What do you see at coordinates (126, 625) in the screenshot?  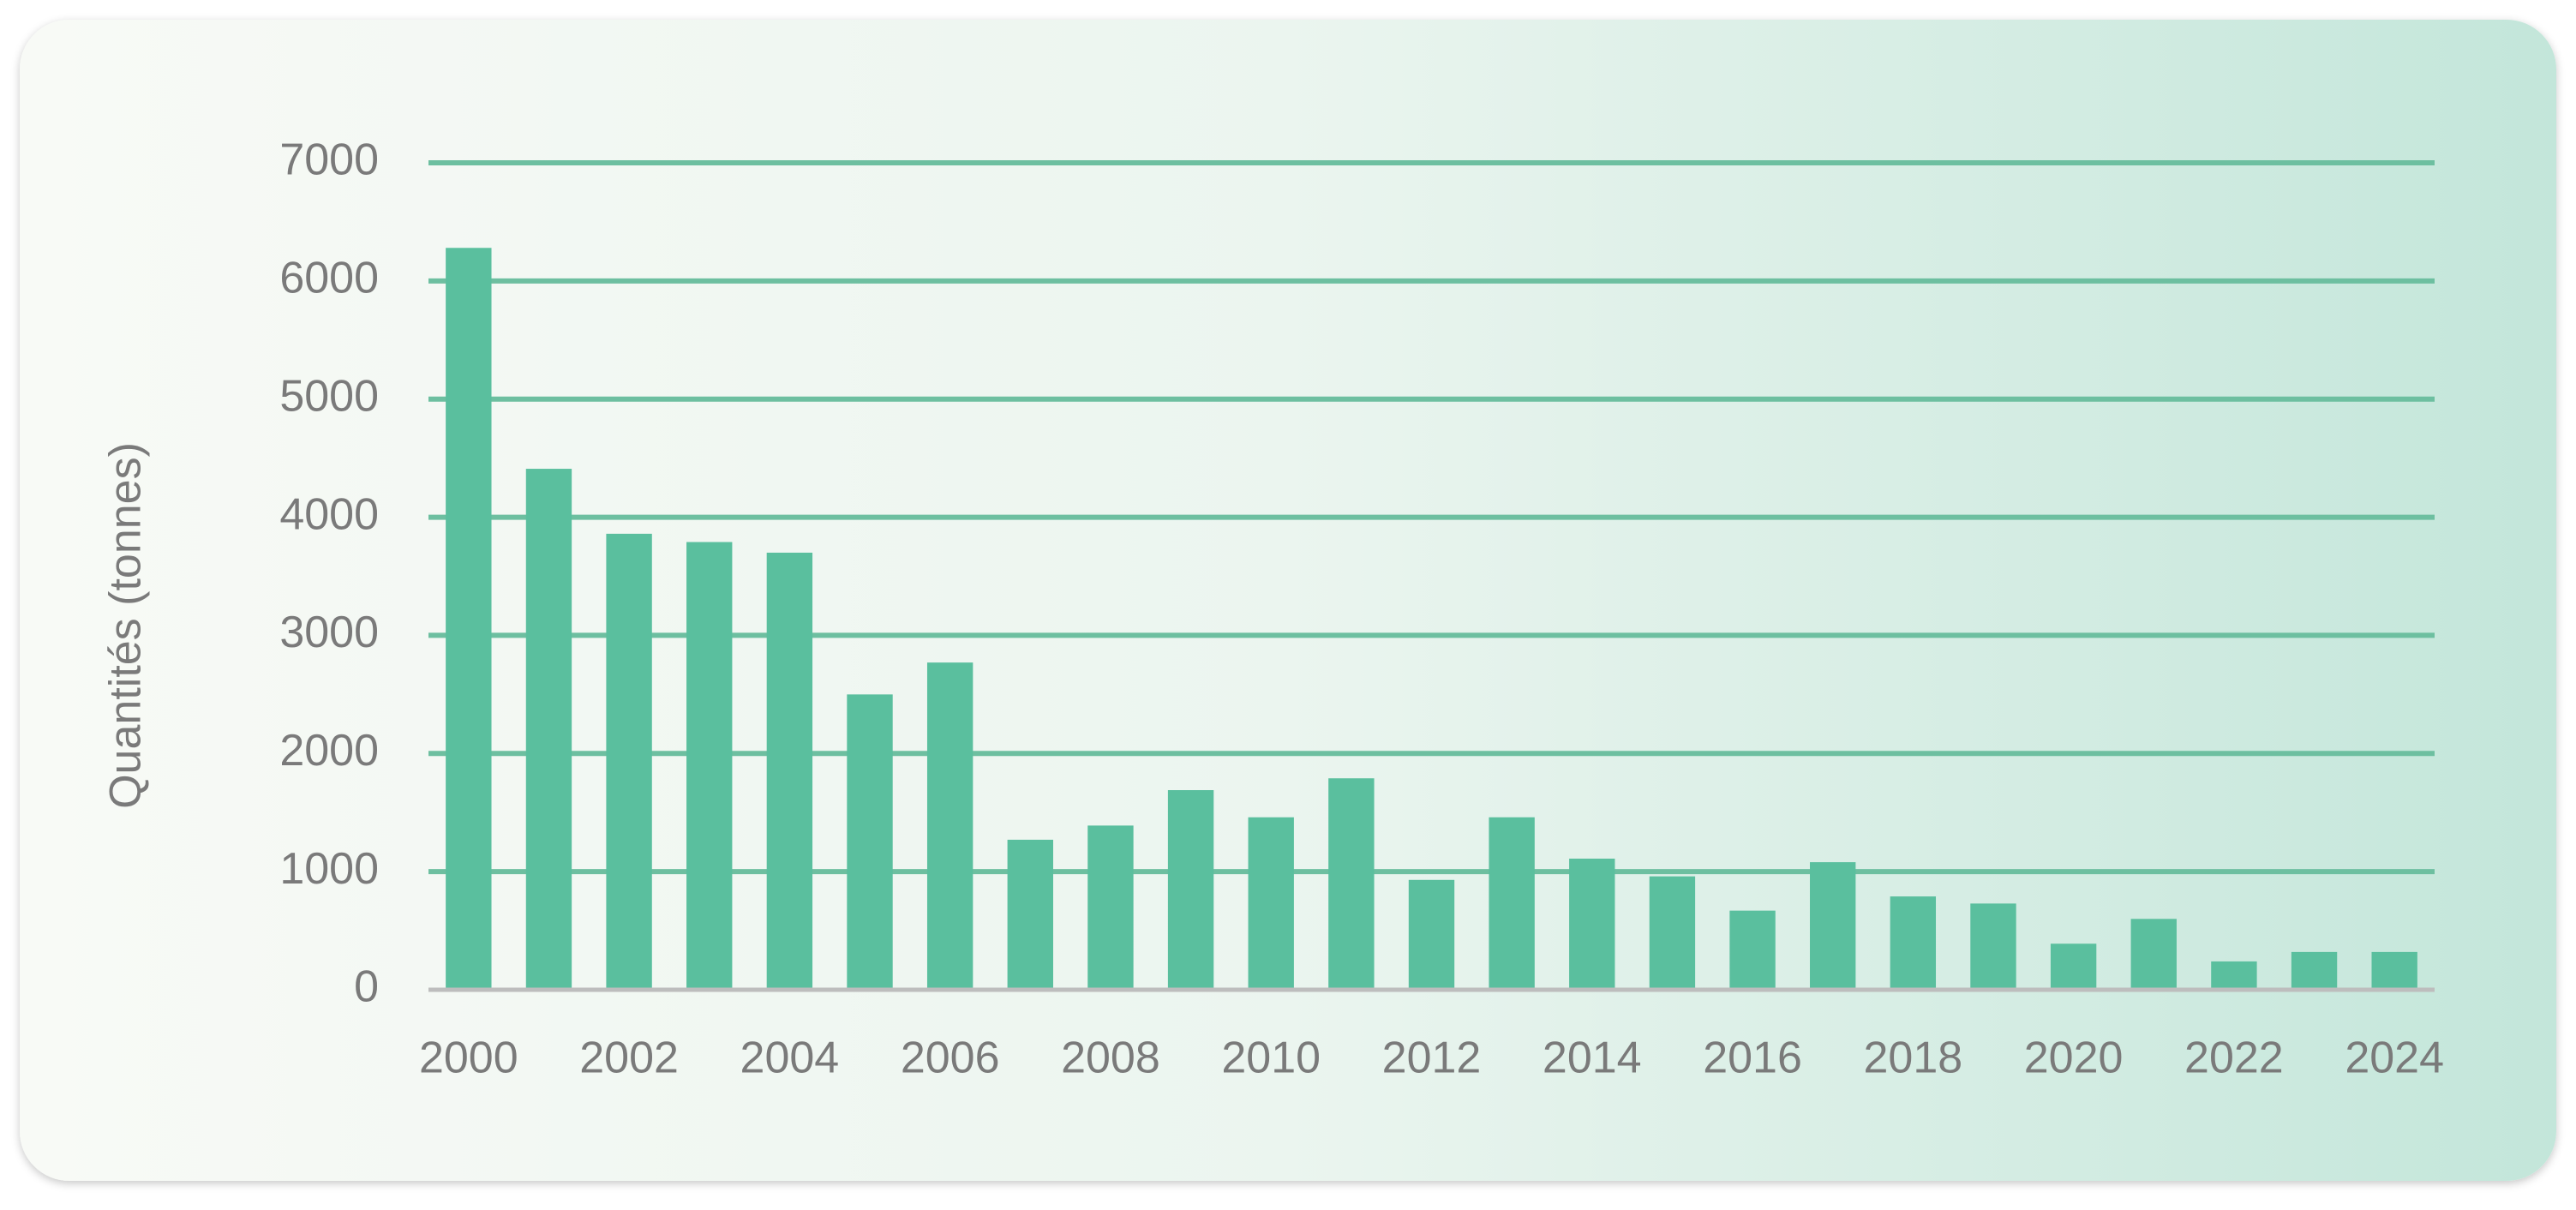 I see `y-axis-label: Quantités (tonnes)` at bounding box center [126, 625].